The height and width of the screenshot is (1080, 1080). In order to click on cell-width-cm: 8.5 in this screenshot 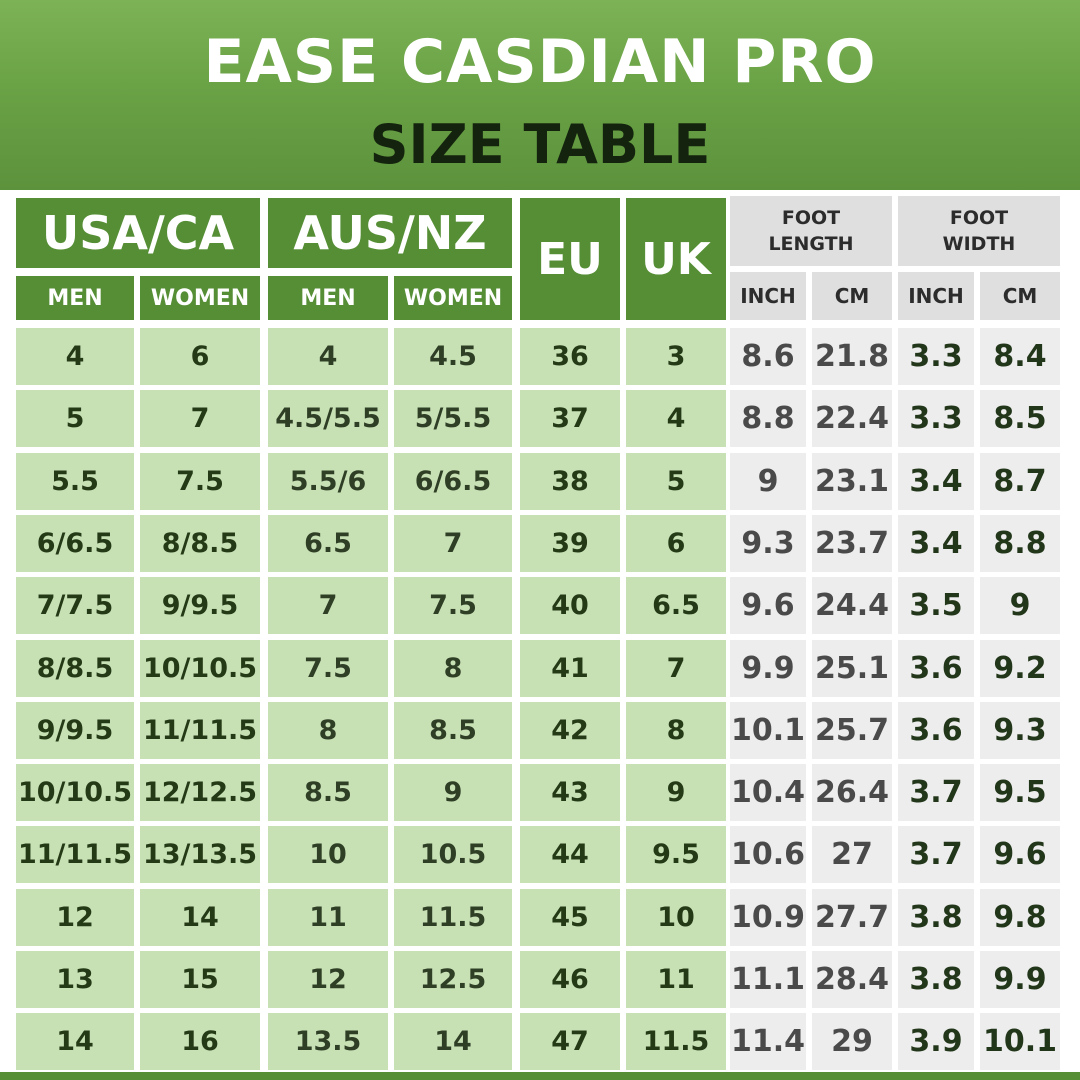, I will do `click(1020, 418)`.